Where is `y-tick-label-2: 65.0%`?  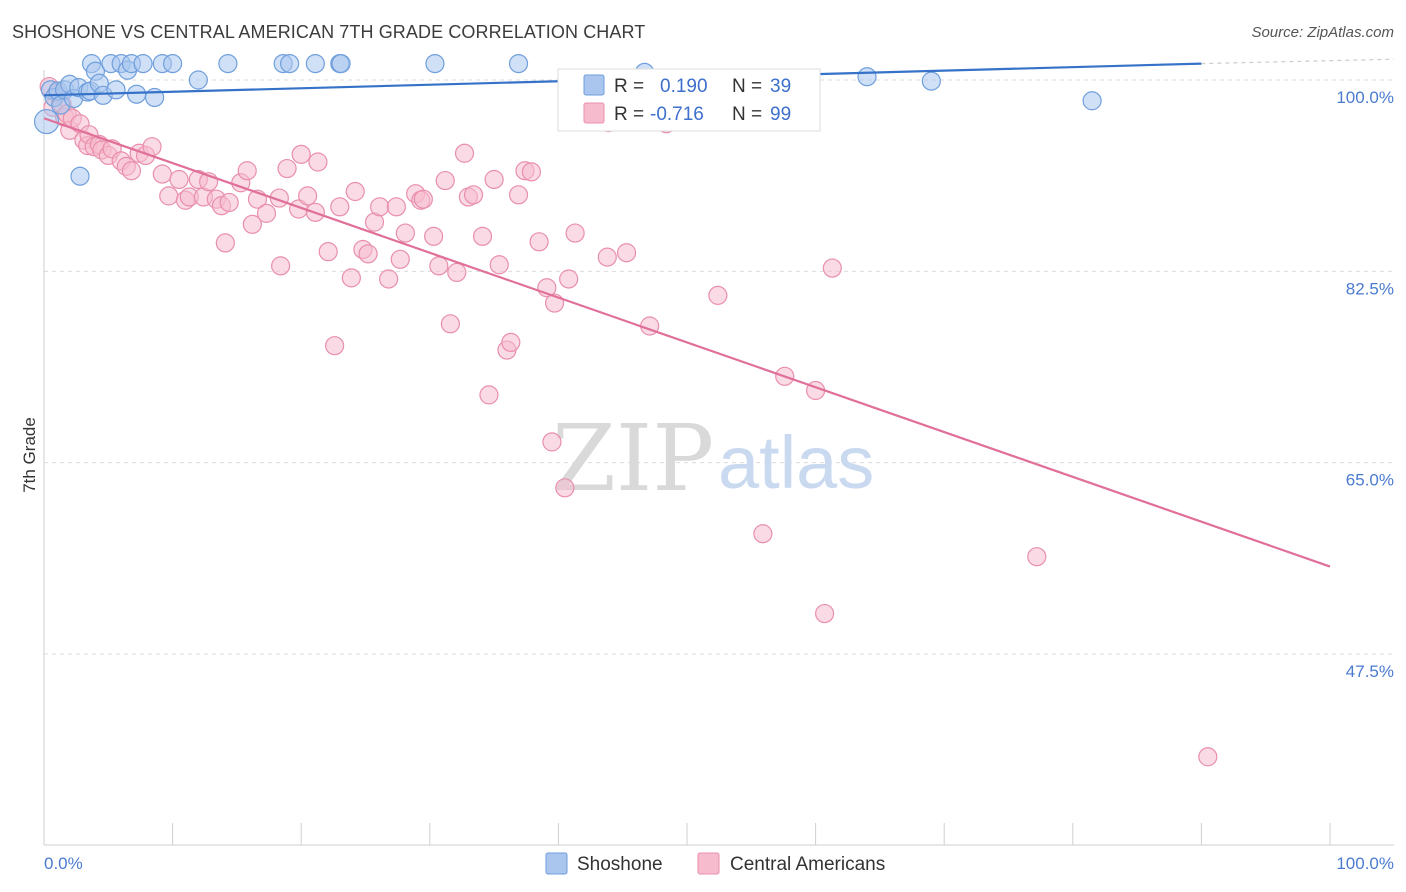 y-tick-label-2: 65.0% is located at coordinates (1370, 480).